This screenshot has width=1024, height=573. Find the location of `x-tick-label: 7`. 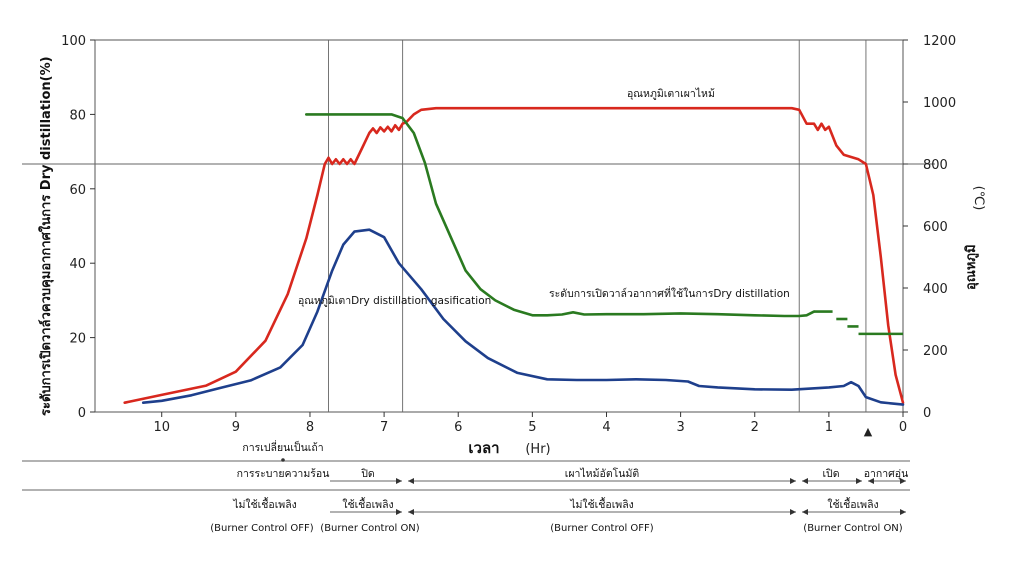

x-tick-label: 7 is located at coordinates (384, 427).